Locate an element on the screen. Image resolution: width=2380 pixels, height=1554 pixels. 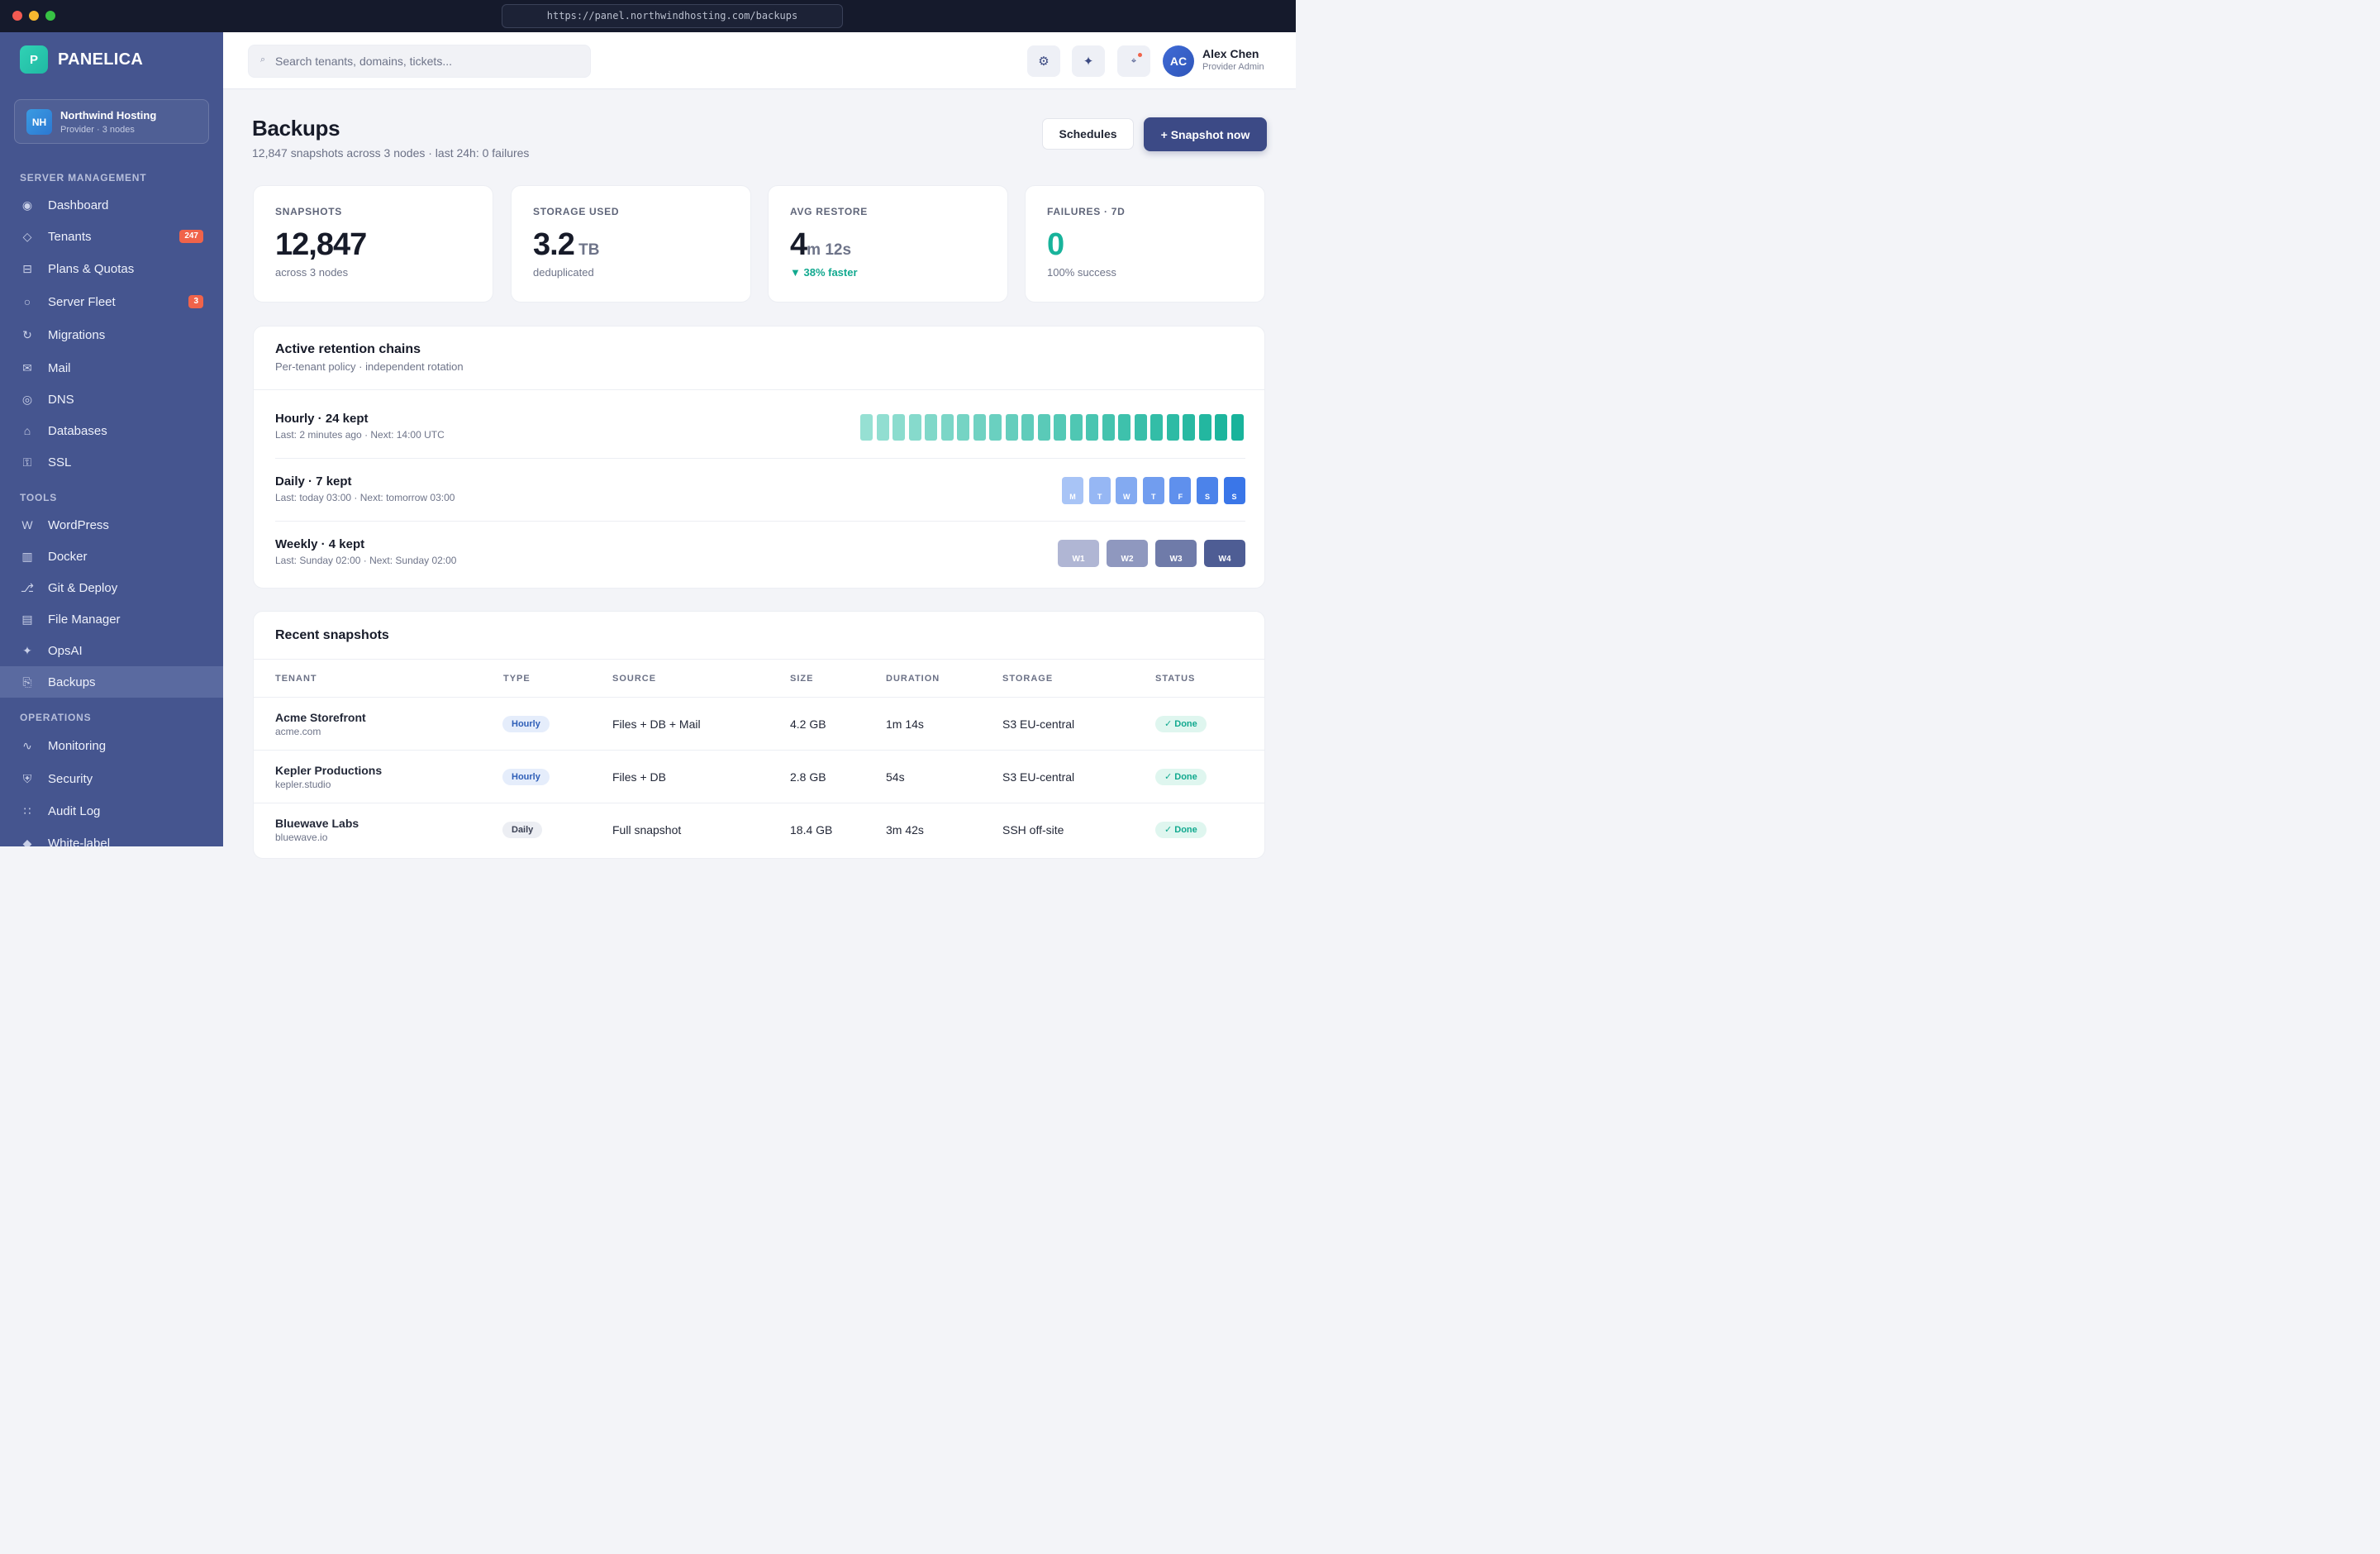
weekly-snapshot-bar: W2 is located at coordinates (1127, 553).